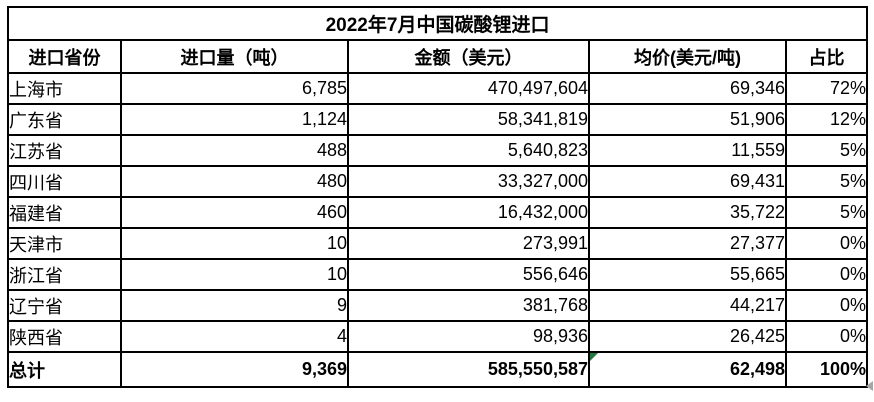 This screenshot has width=874, height=402. I want to click on cell-avg-price: 26,425, so click(687, 336).